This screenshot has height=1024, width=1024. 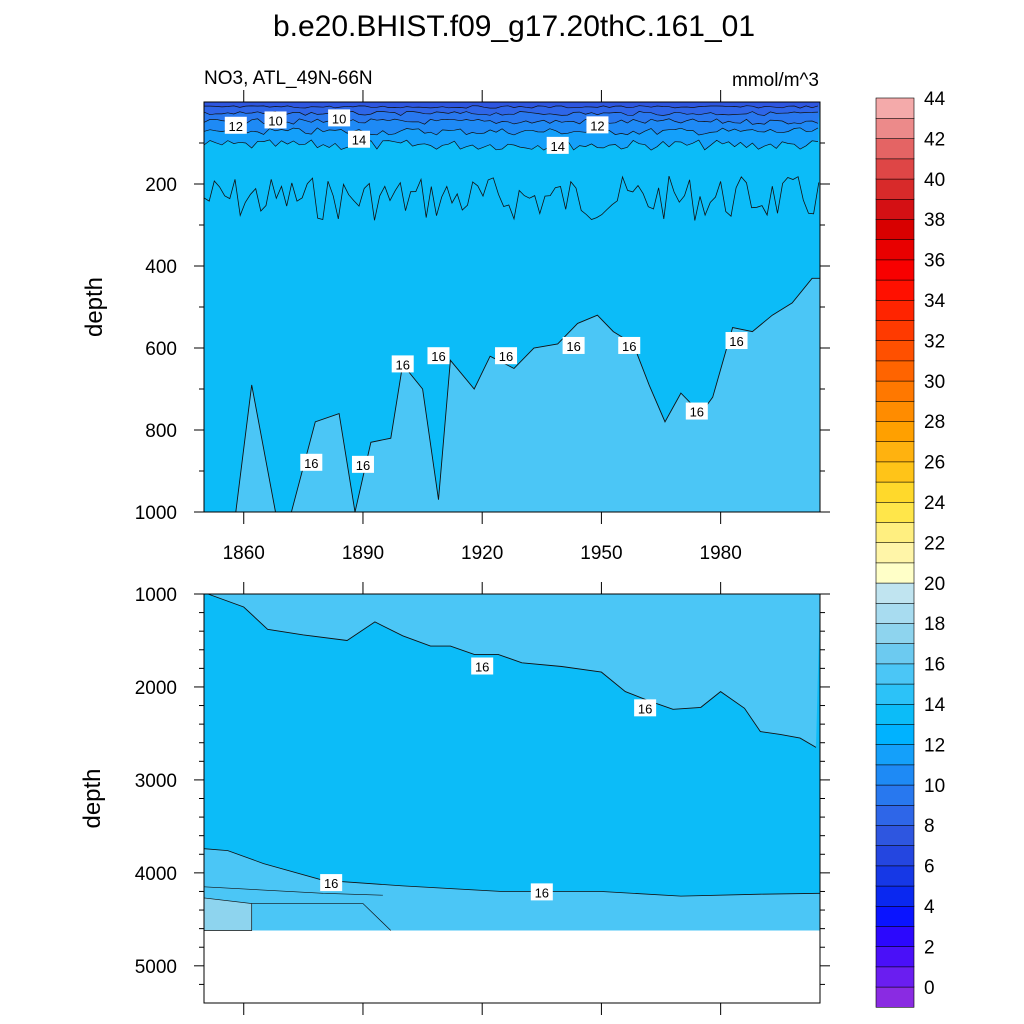 I want to click on contour-label-text: 14, so click(x=557, y=146).